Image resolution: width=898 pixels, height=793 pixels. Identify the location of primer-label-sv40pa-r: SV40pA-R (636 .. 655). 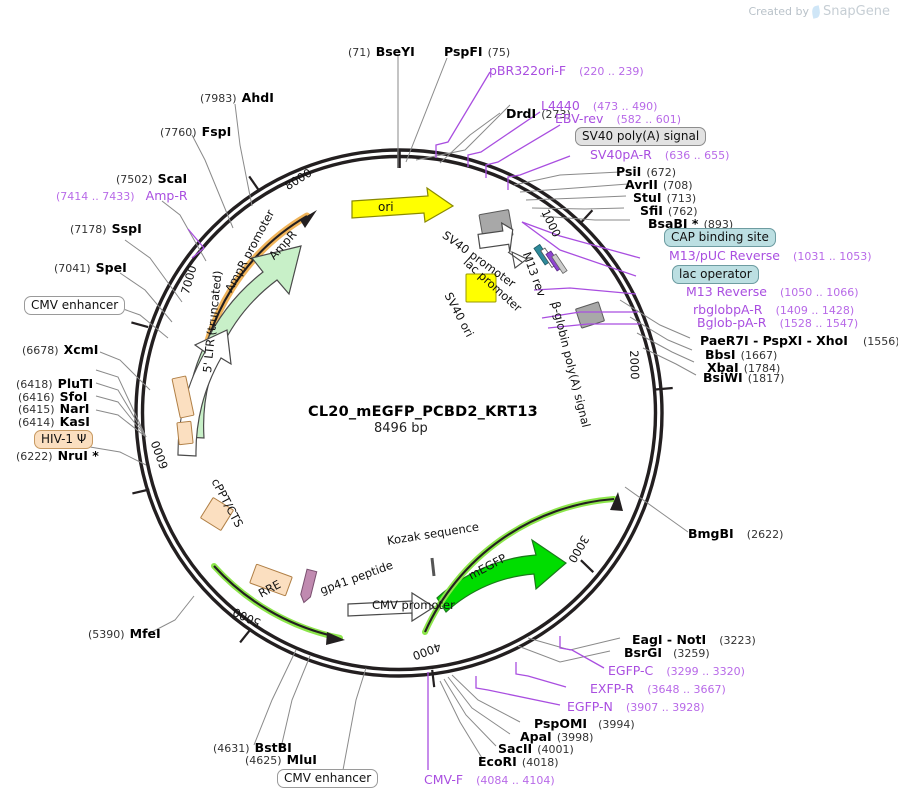
(660, 154).